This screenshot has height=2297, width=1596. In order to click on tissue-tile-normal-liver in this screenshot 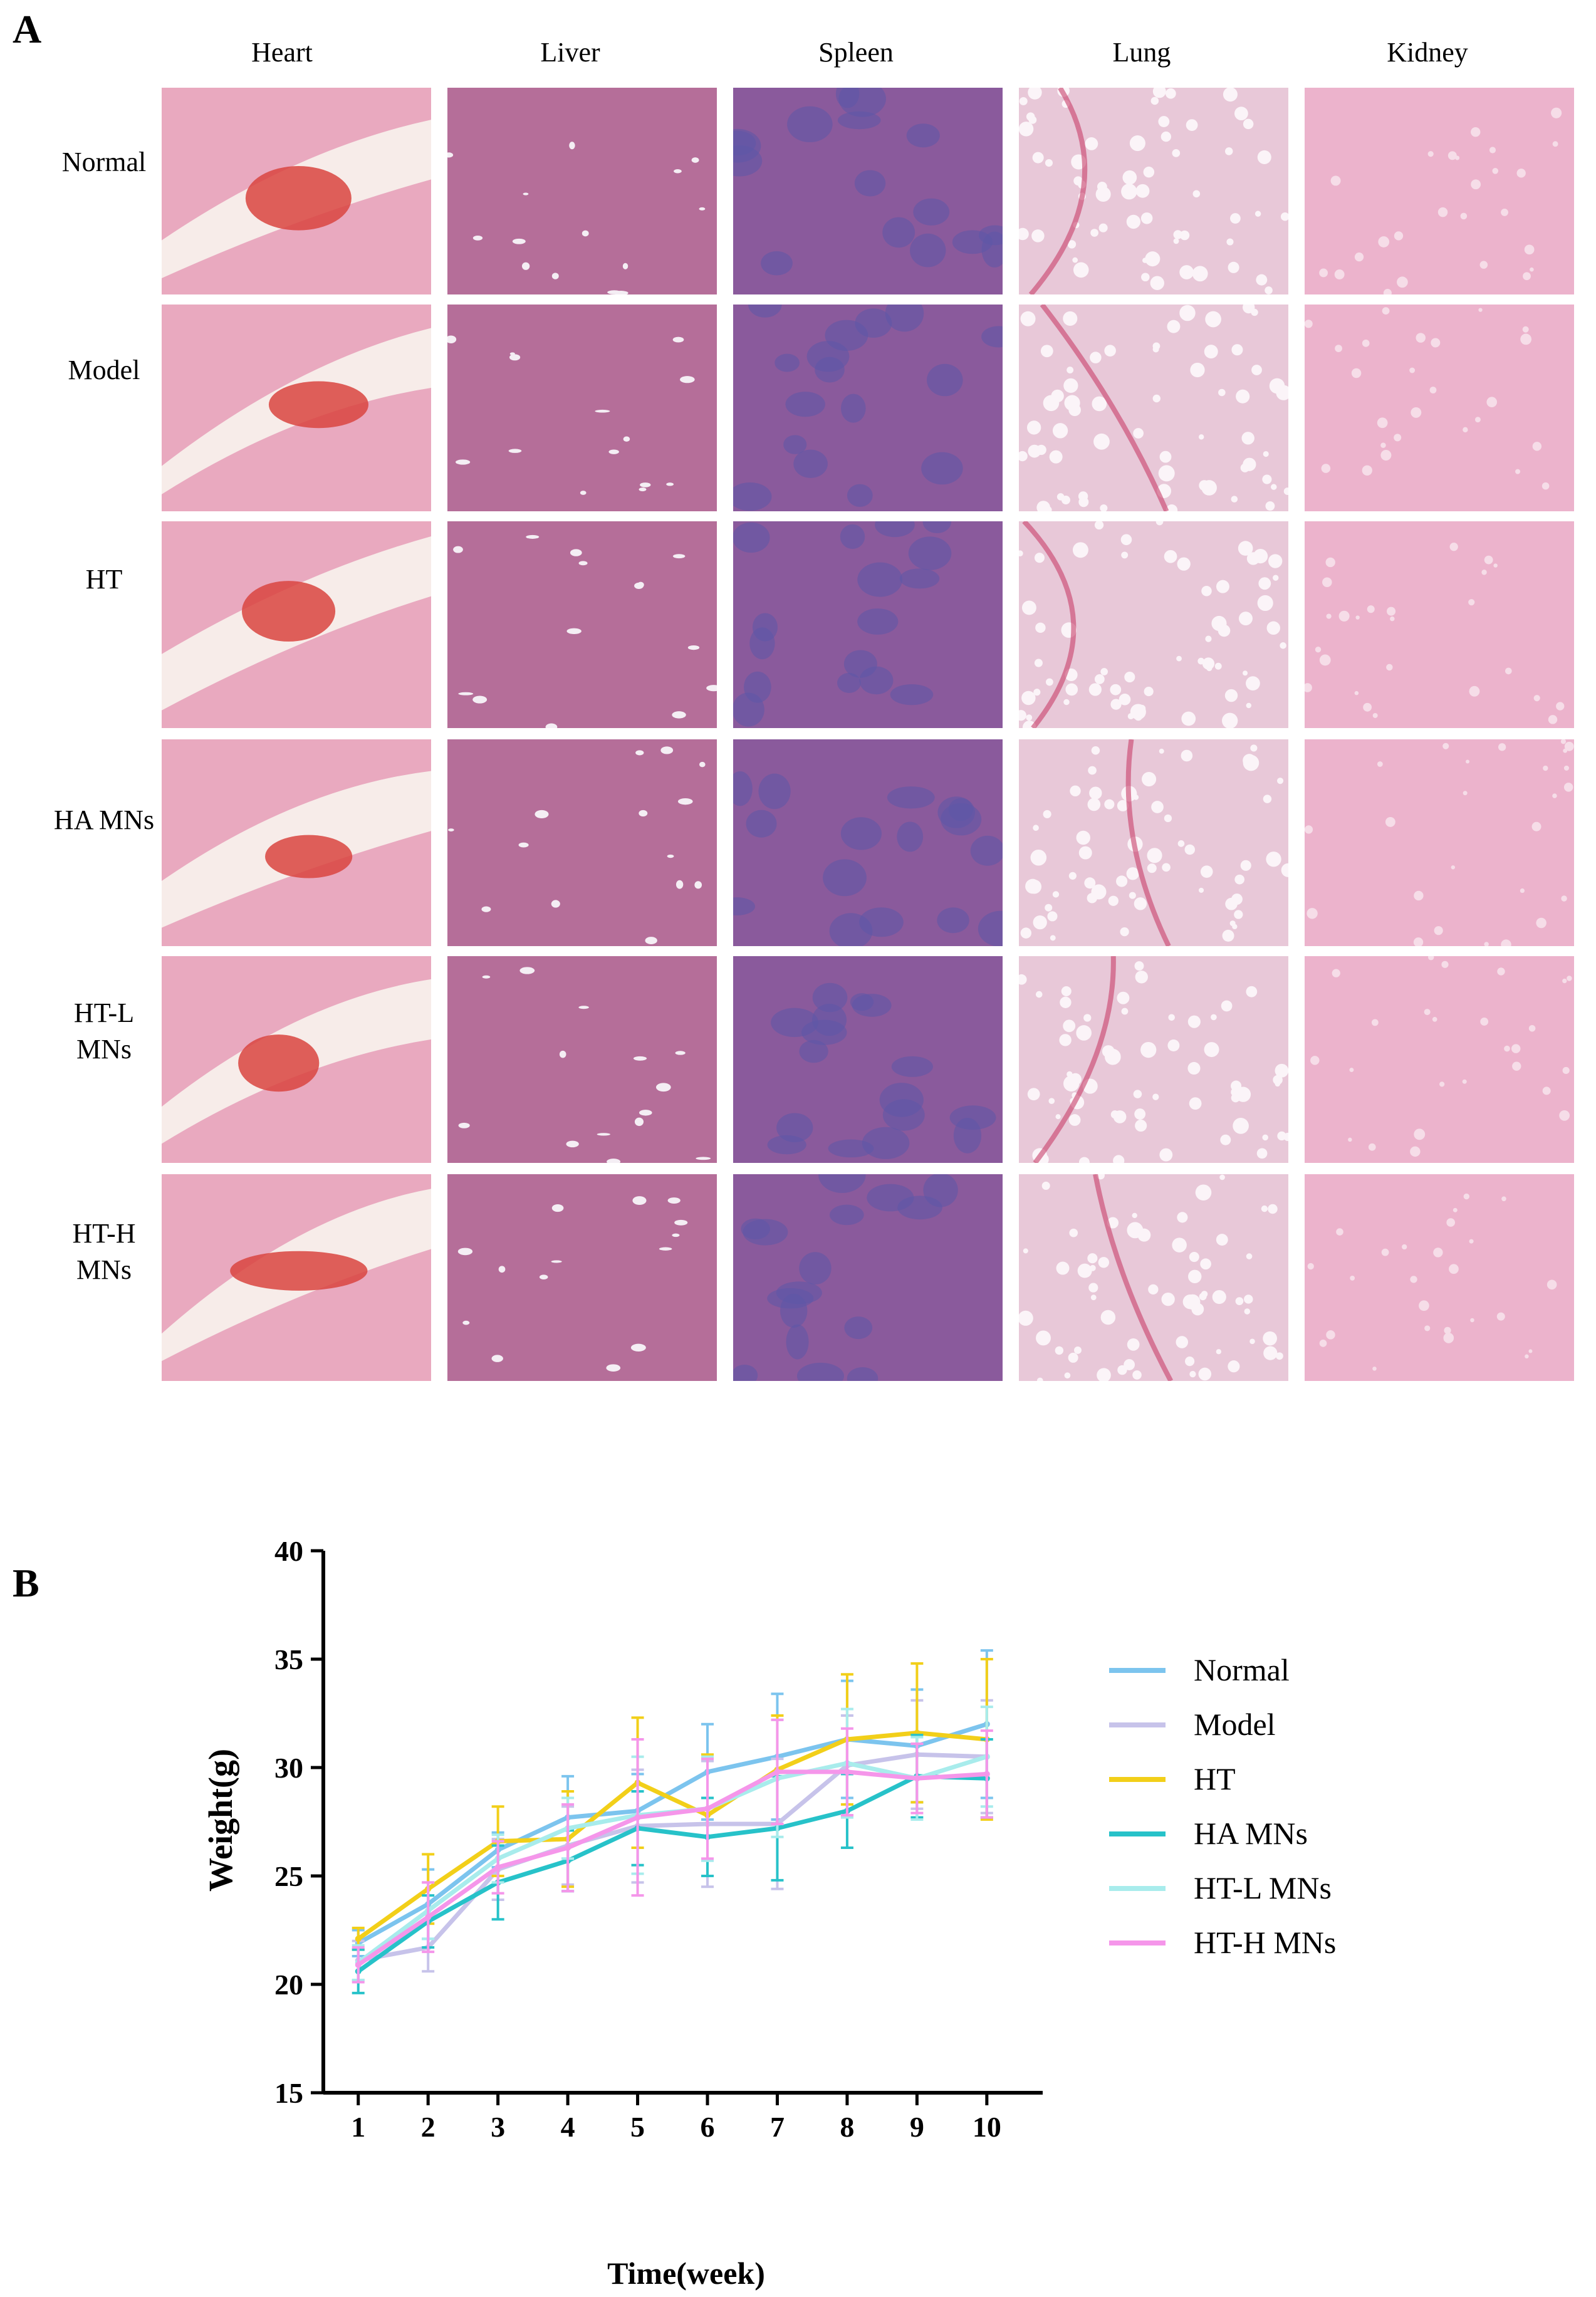, I will do `click(582, 191)`.